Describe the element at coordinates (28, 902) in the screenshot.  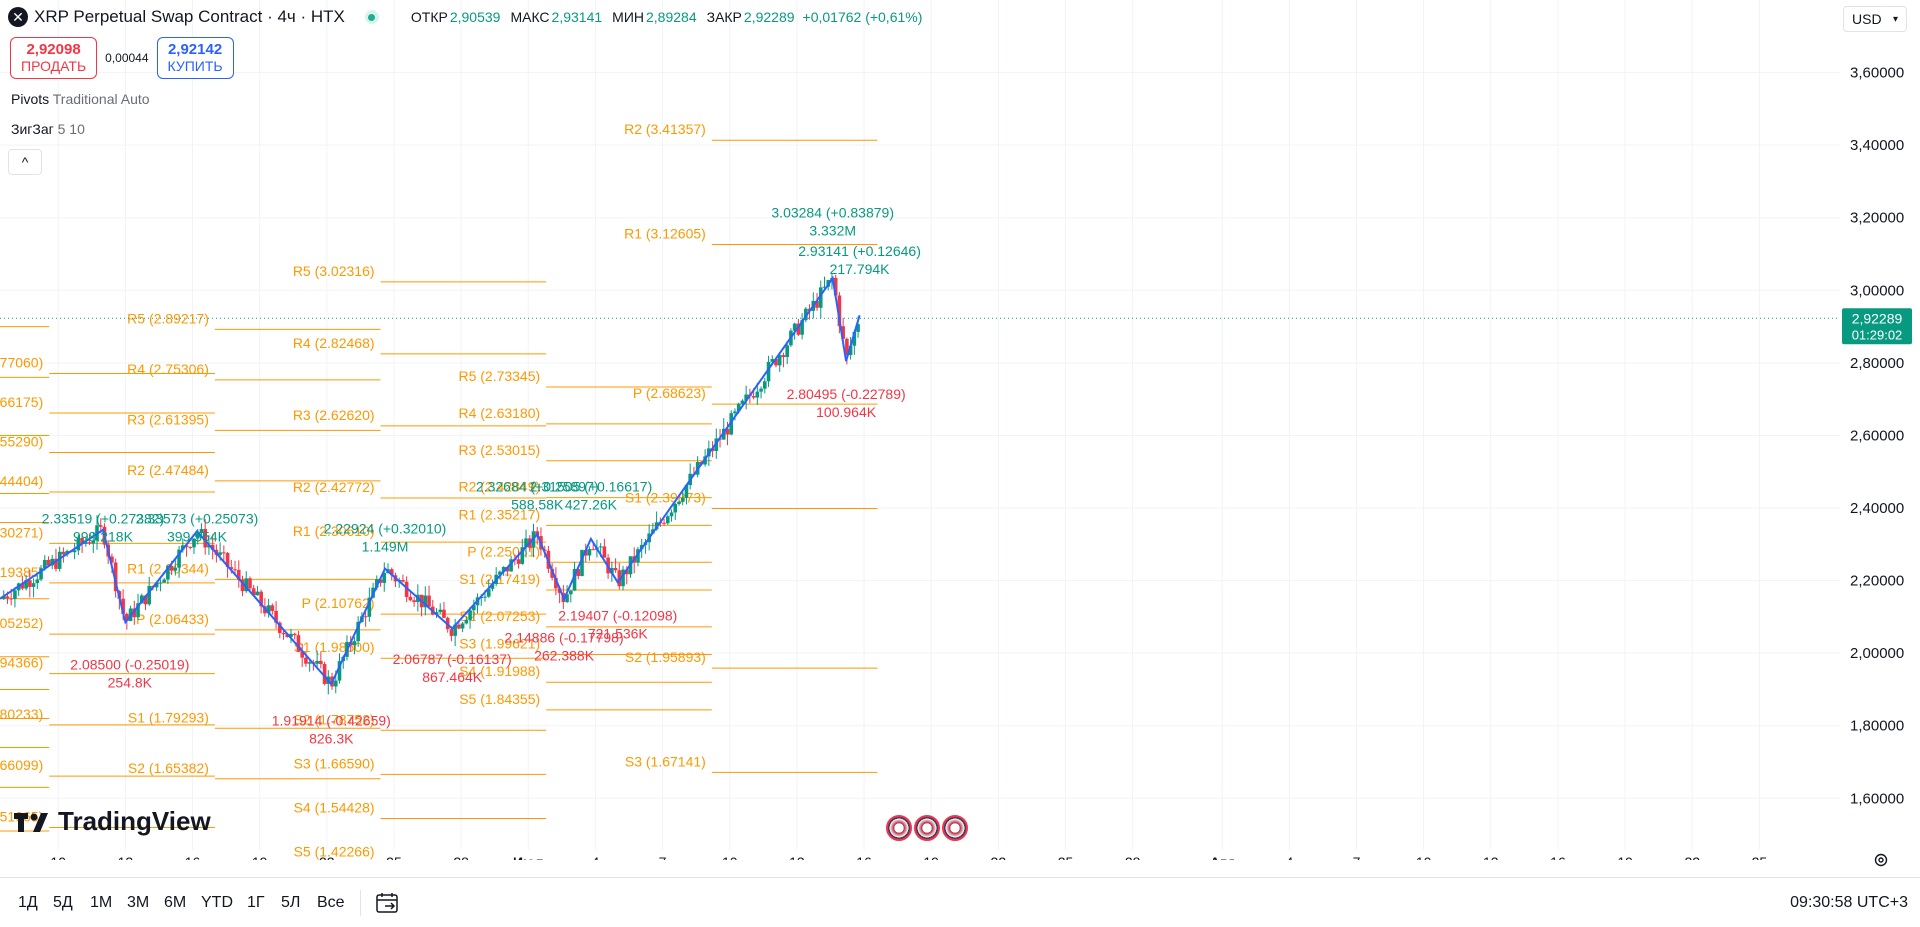
I see `timeframe-1d: 1Д` at that location.